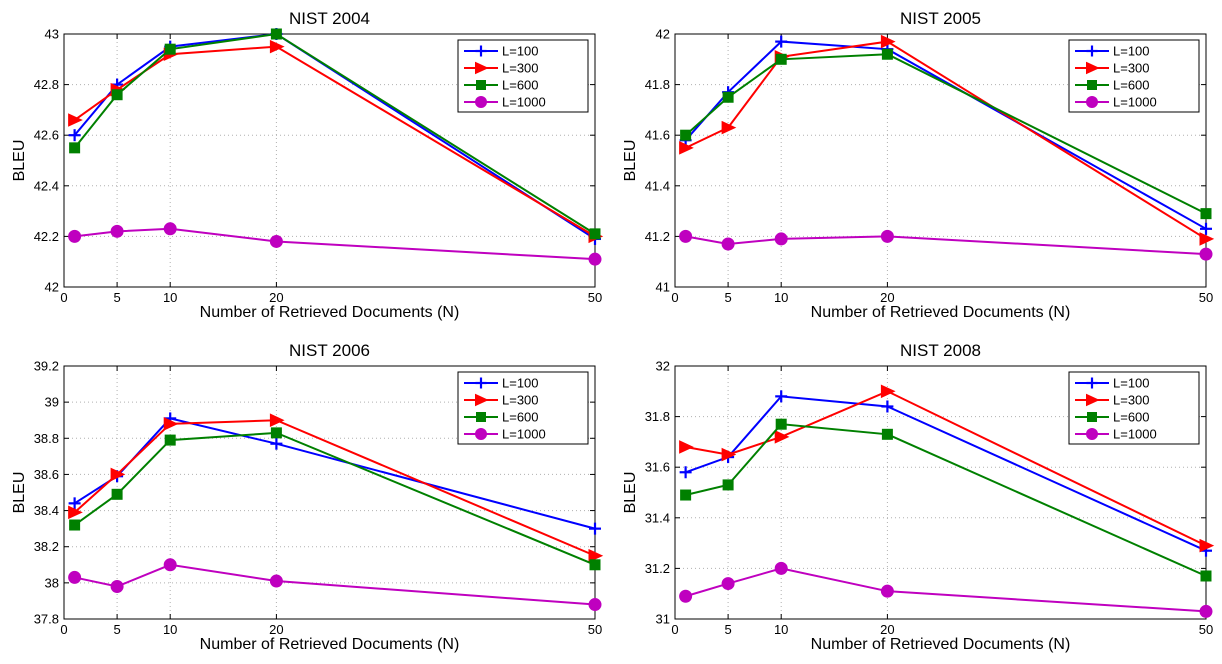  I want to click on y-tick-label: 42.2, so click(46, 236).